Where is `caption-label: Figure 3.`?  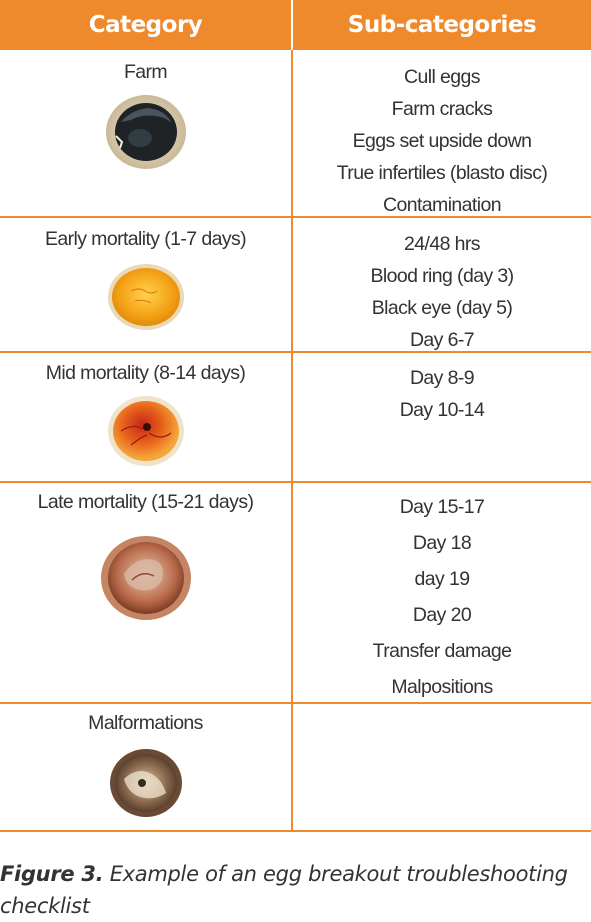
caption-label: Figure 3. is located at coordinates (52, 874).